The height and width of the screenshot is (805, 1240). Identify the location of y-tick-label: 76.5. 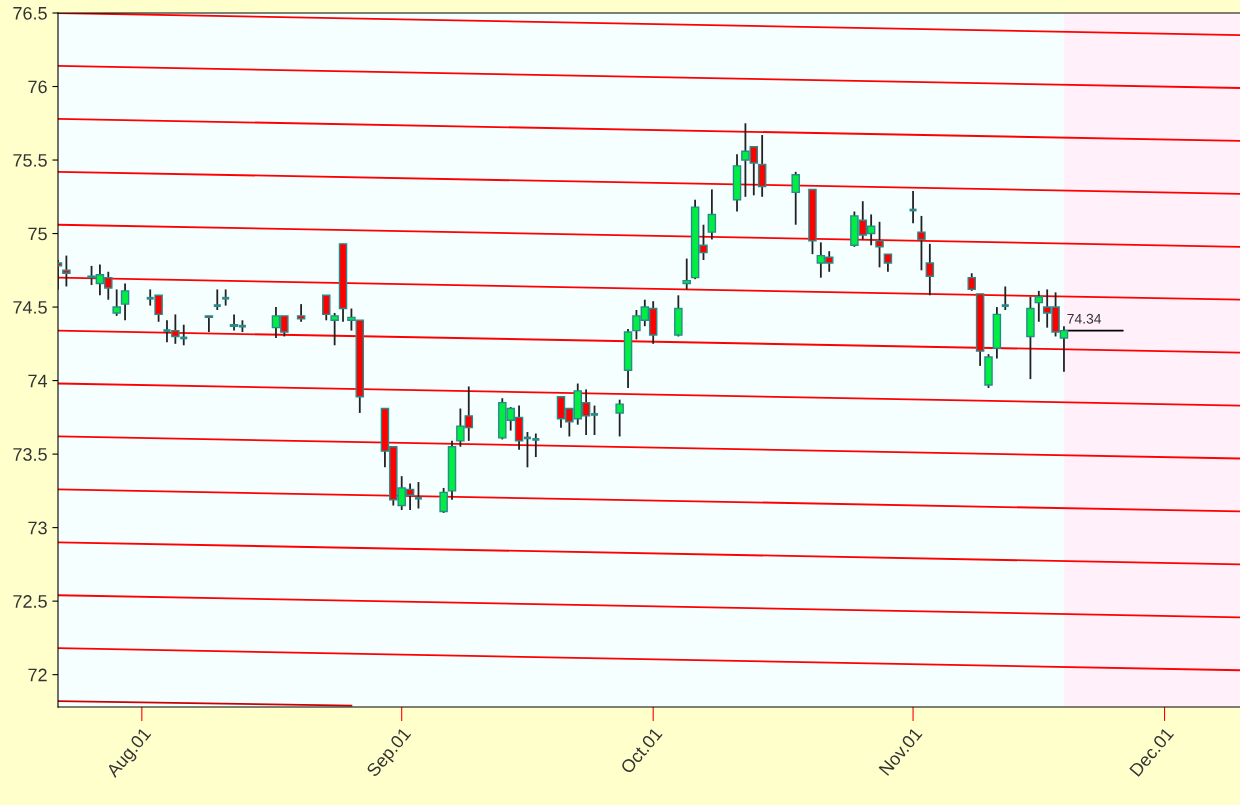
(30, 13).